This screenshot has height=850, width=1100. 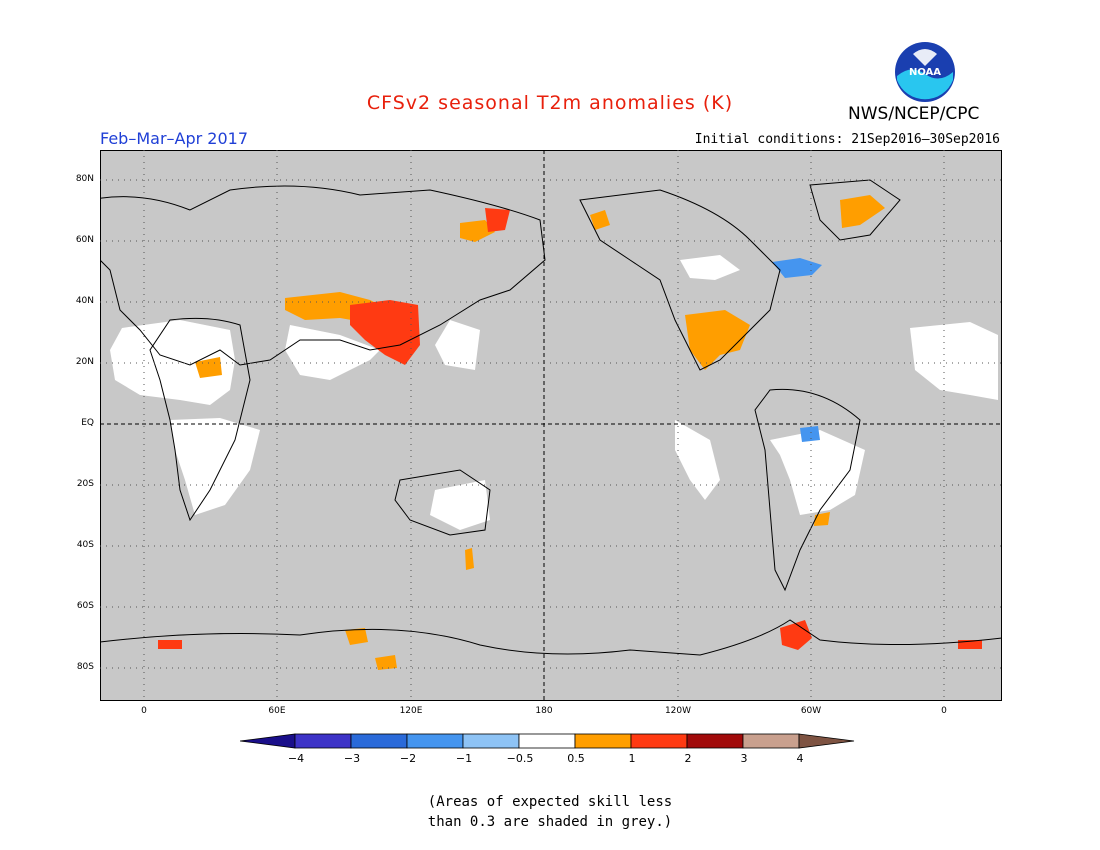 What do you see at coordinates (85, 667) in the screenshot?
I see `lat-label-80s: 80S` at bounding box center [85, 667].